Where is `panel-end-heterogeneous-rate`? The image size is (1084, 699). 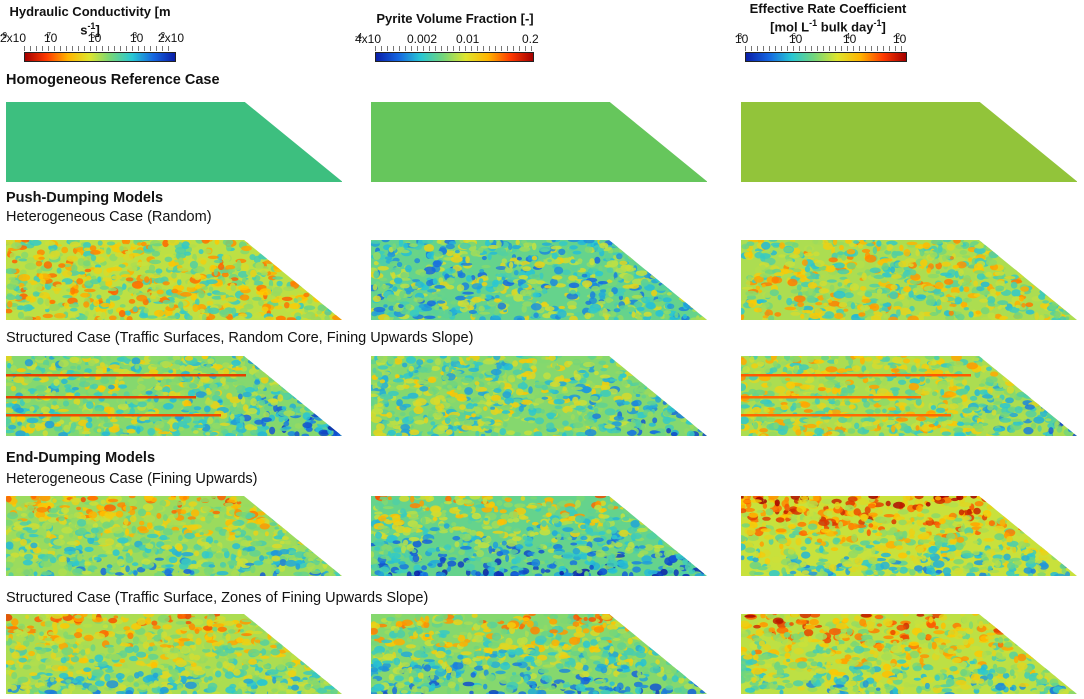 panel-end-heterogeneous-rate is located at coordinates (909, 536).